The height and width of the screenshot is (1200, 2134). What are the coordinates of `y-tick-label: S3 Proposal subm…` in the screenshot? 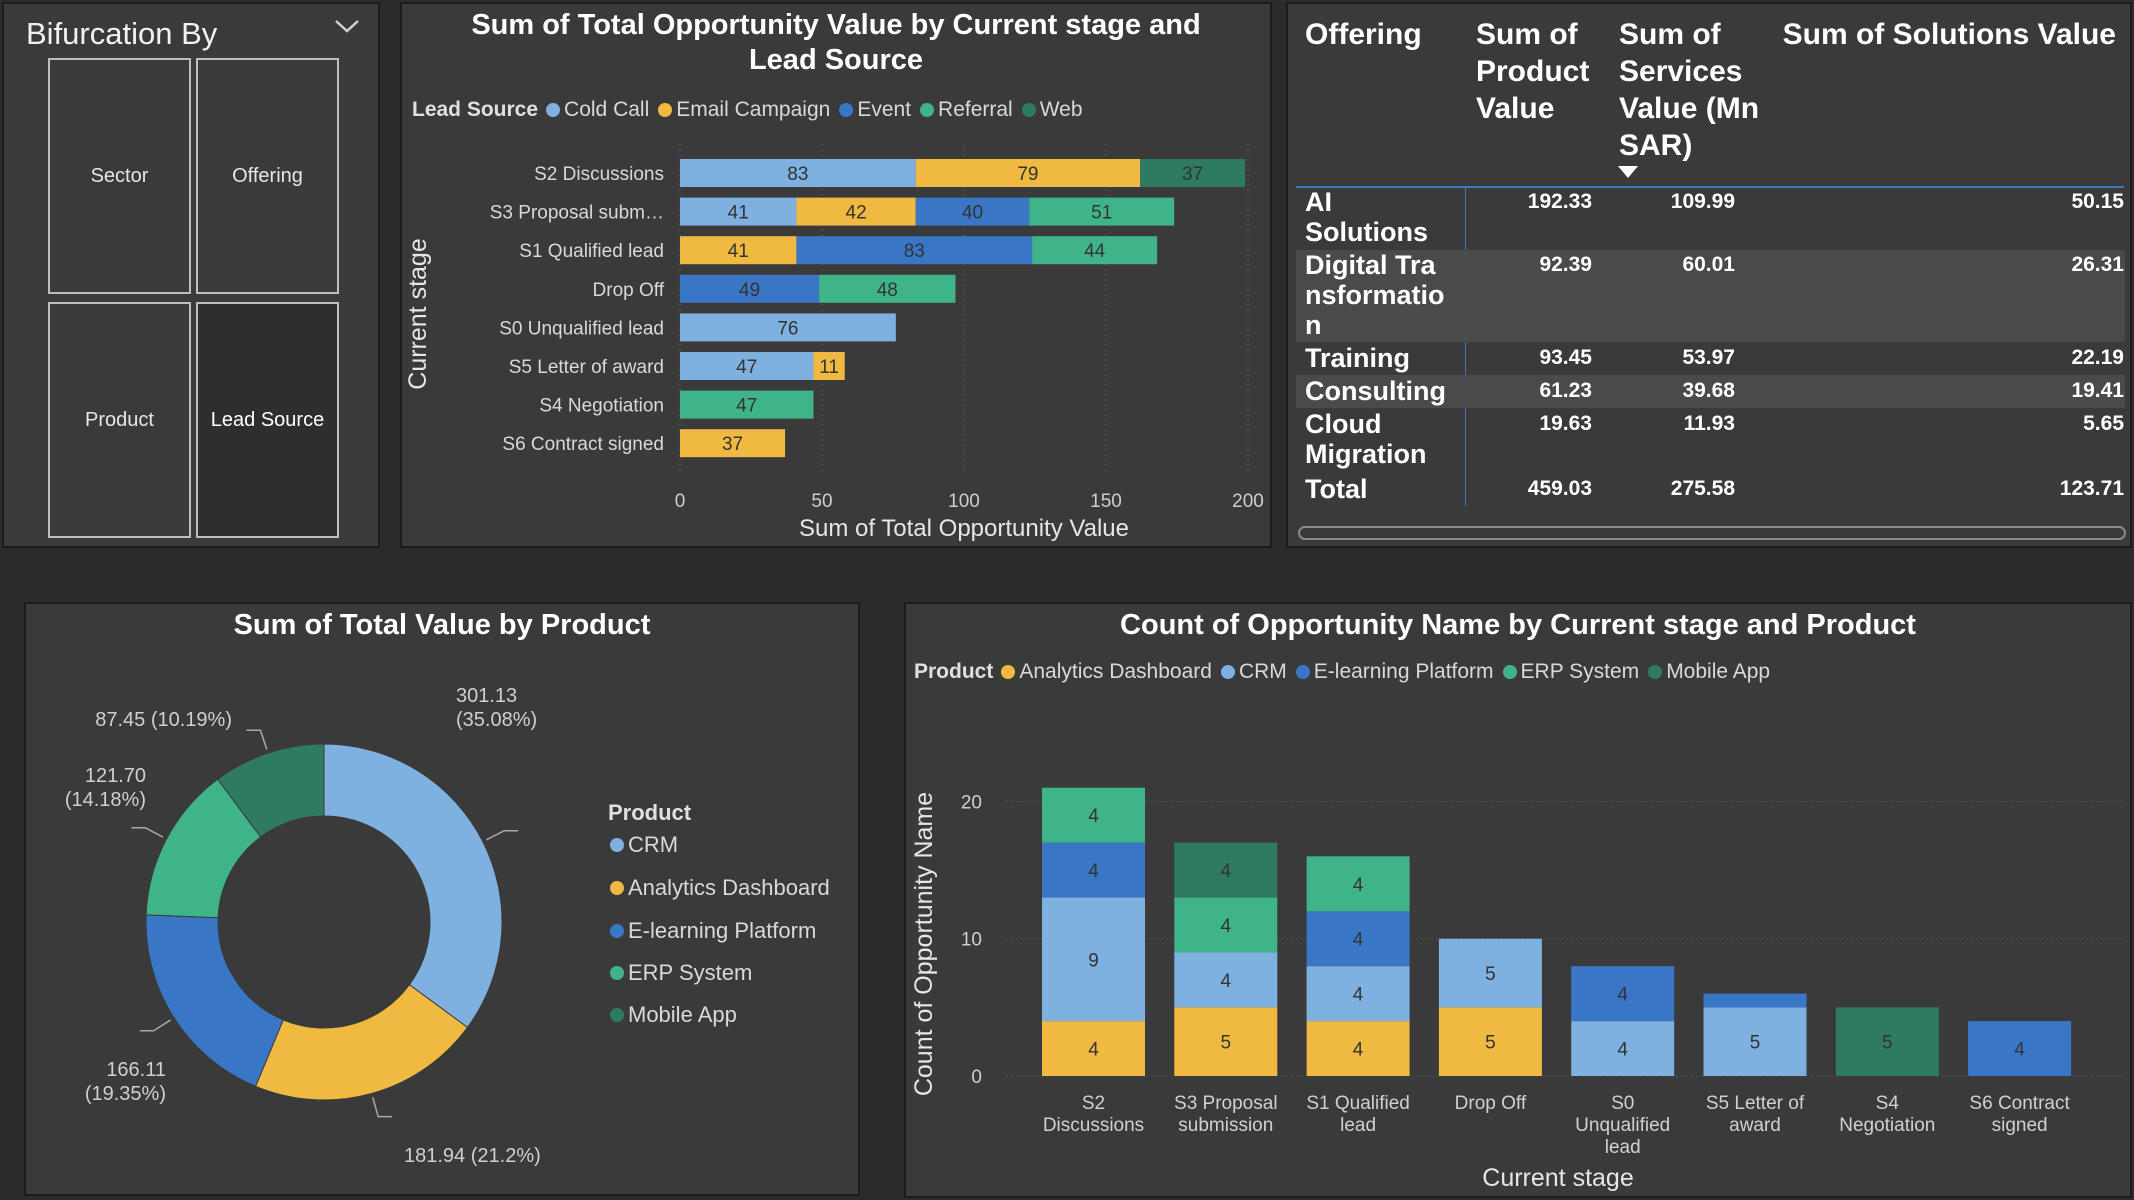 It's located at (577, 213).